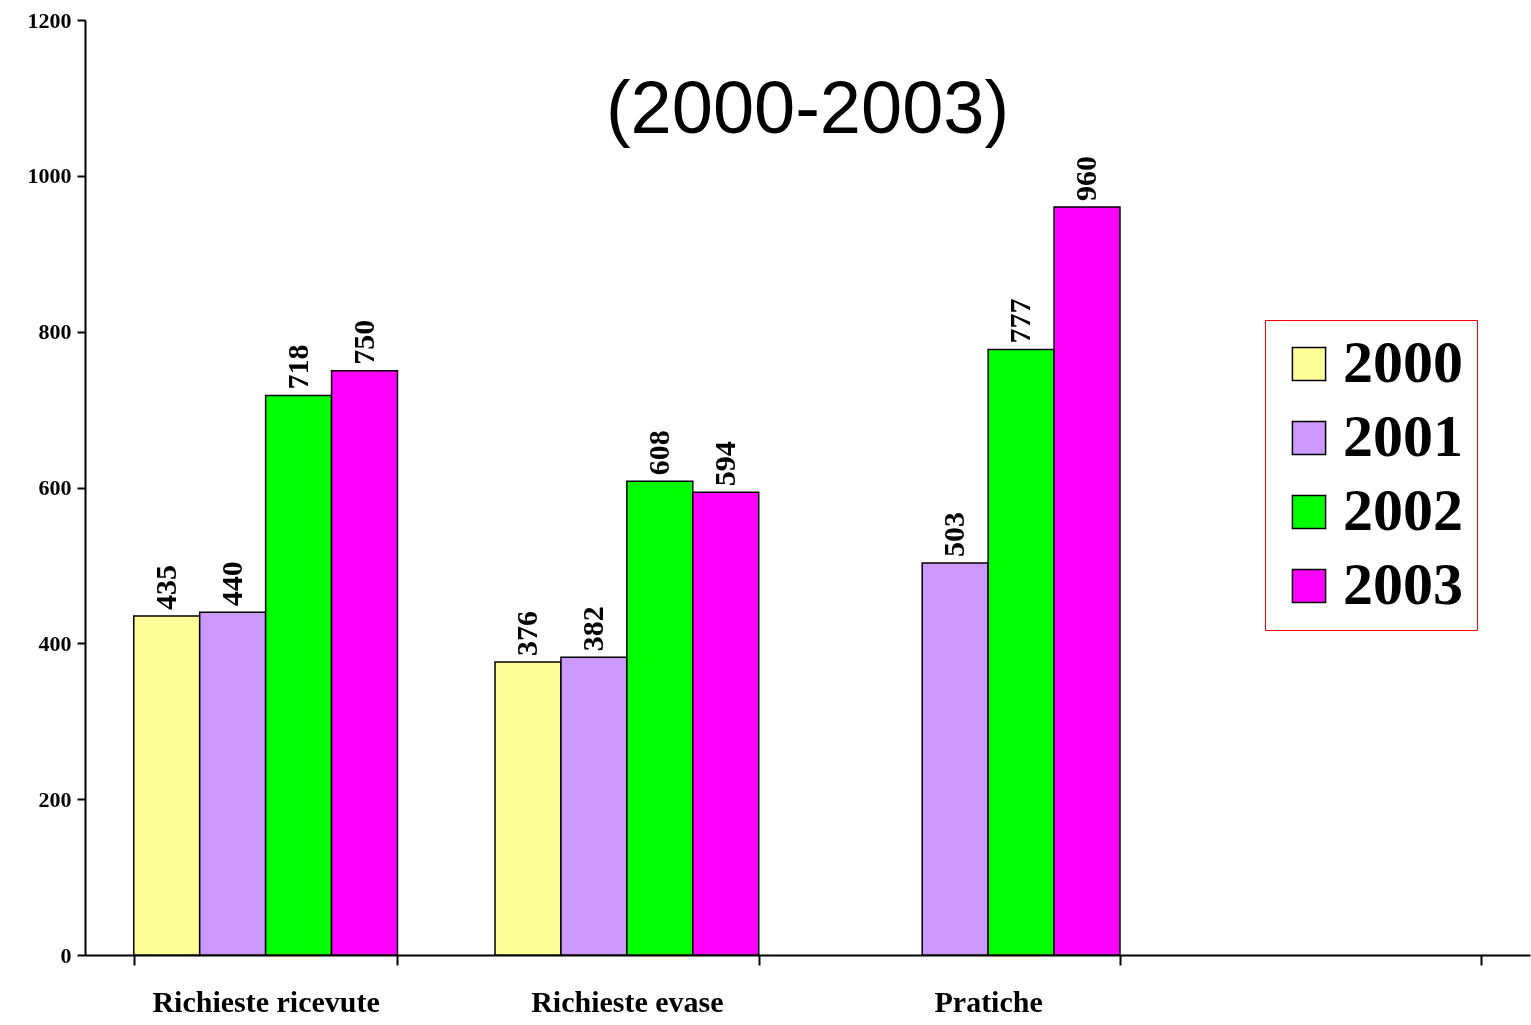 This screenshot has height=1025, width=1531. What do you see at coordinates (526, 634) in the screenshot?
I see `data-label: 376` at bounding box center [526, 634].